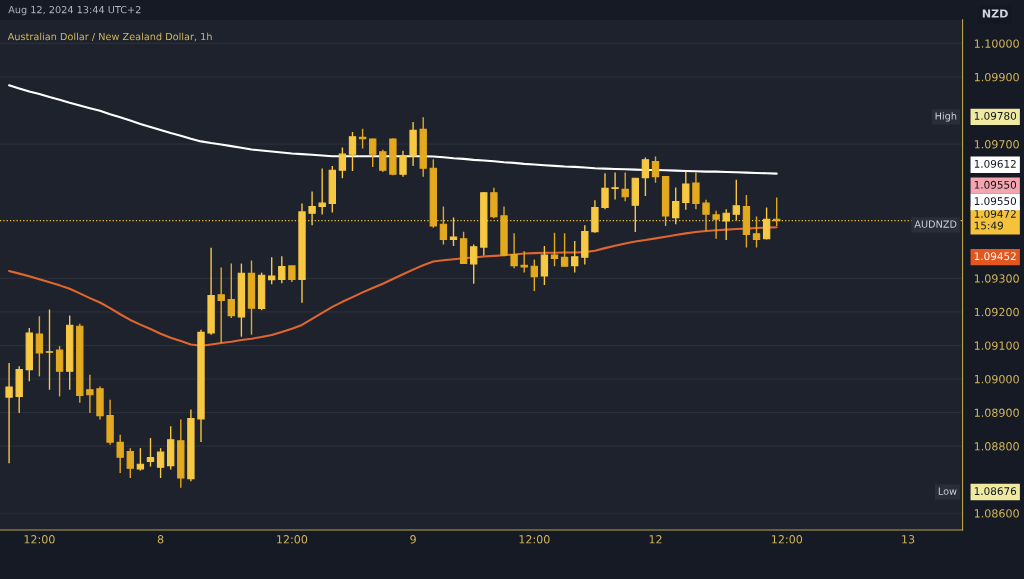 This screenshot has height=579, width=1024. Describe the element at coordinates (995, 163) in the screenshot. I see `text: 1.09612` at that location.